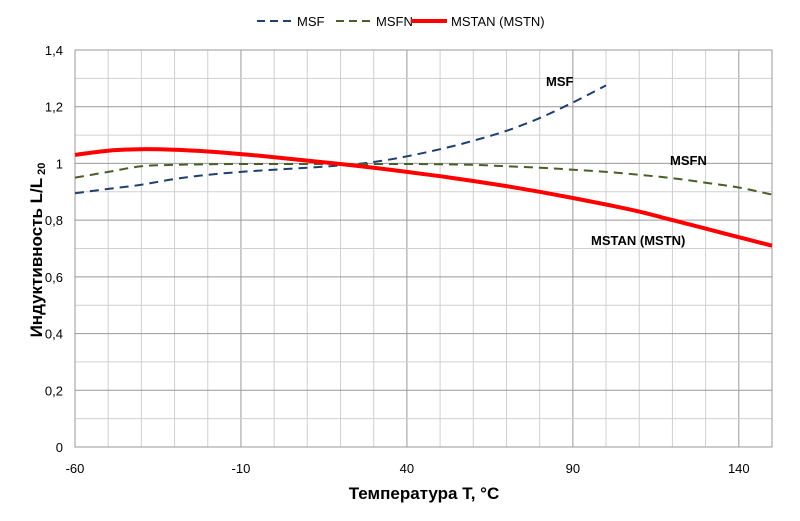 The width and height of the screenshot is (800, 521). Describe the element at coordinates (54, 220) in the screenshot. I see `y-tick-label: 0,8` at that location.